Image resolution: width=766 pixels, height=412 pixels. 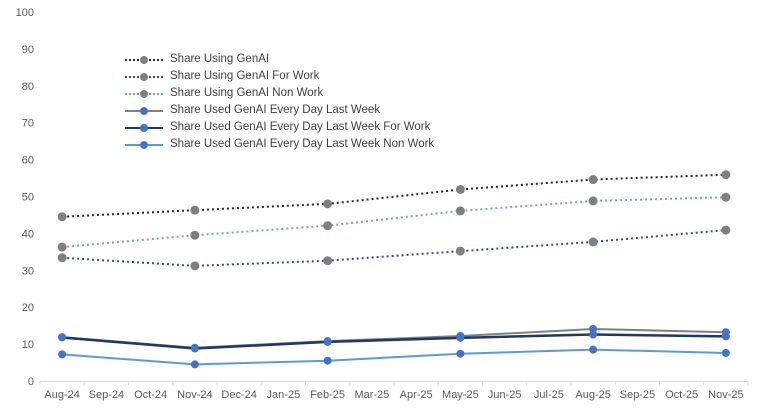 What do you see at coordinates (106, 395) in the screenshot?
I see `x-axis-tick-label: Sep-24` at bounding box center [106, 395].